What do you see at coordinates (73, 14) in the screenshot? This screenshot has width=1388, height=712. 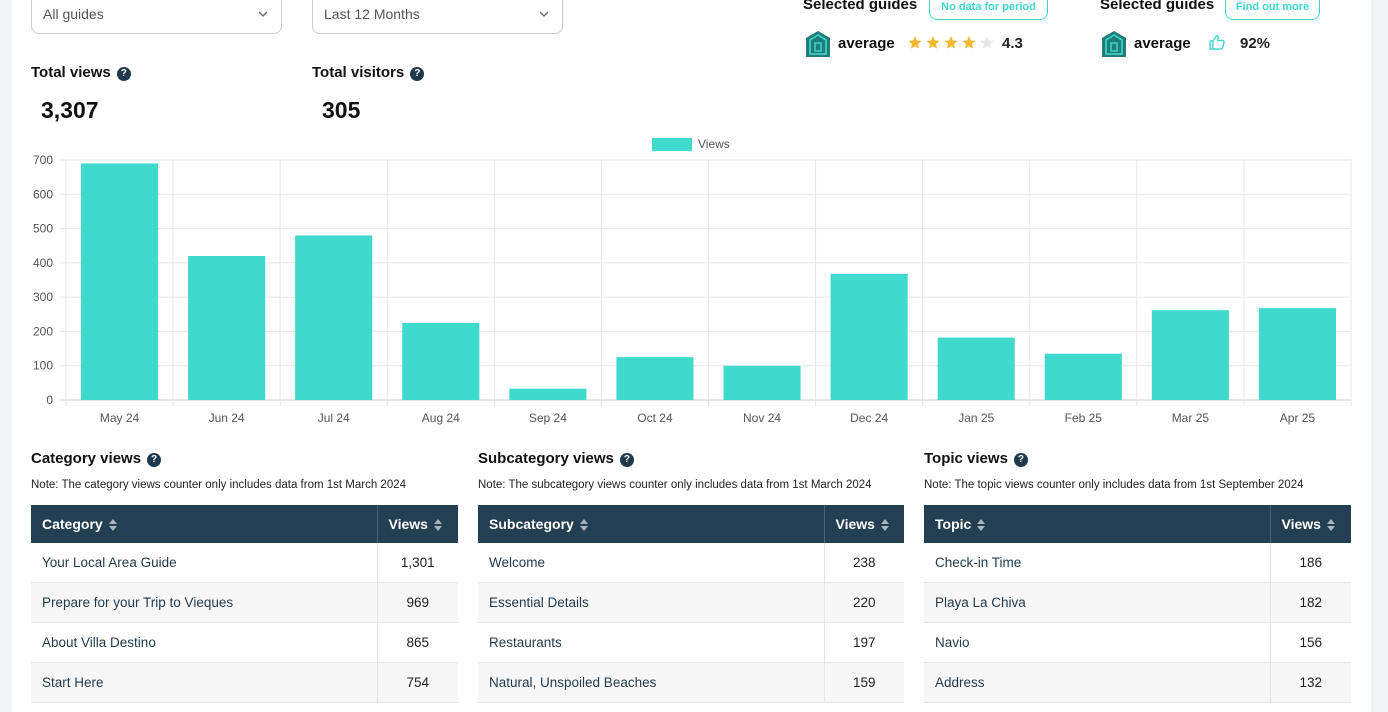 I see `guide-select-value: All guides` at bounding box center [73, 14].